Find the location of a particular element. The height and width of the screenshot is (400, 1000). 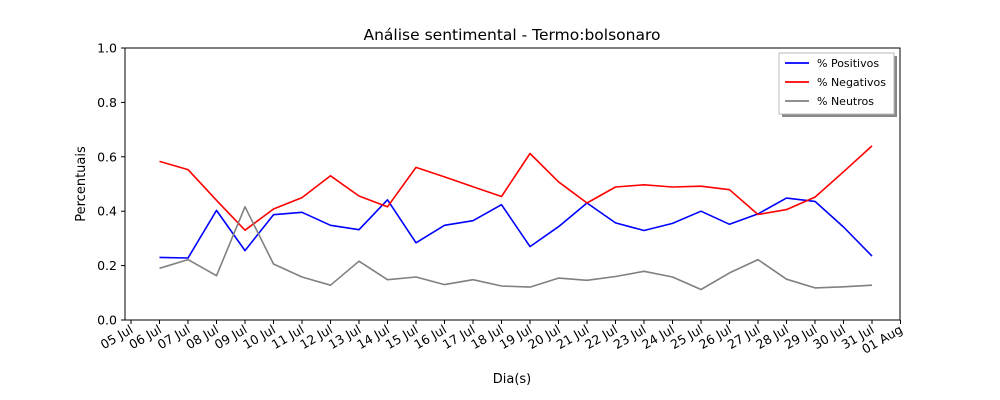

y-tick-label: 1.0 is located at coordinates (107, 48).